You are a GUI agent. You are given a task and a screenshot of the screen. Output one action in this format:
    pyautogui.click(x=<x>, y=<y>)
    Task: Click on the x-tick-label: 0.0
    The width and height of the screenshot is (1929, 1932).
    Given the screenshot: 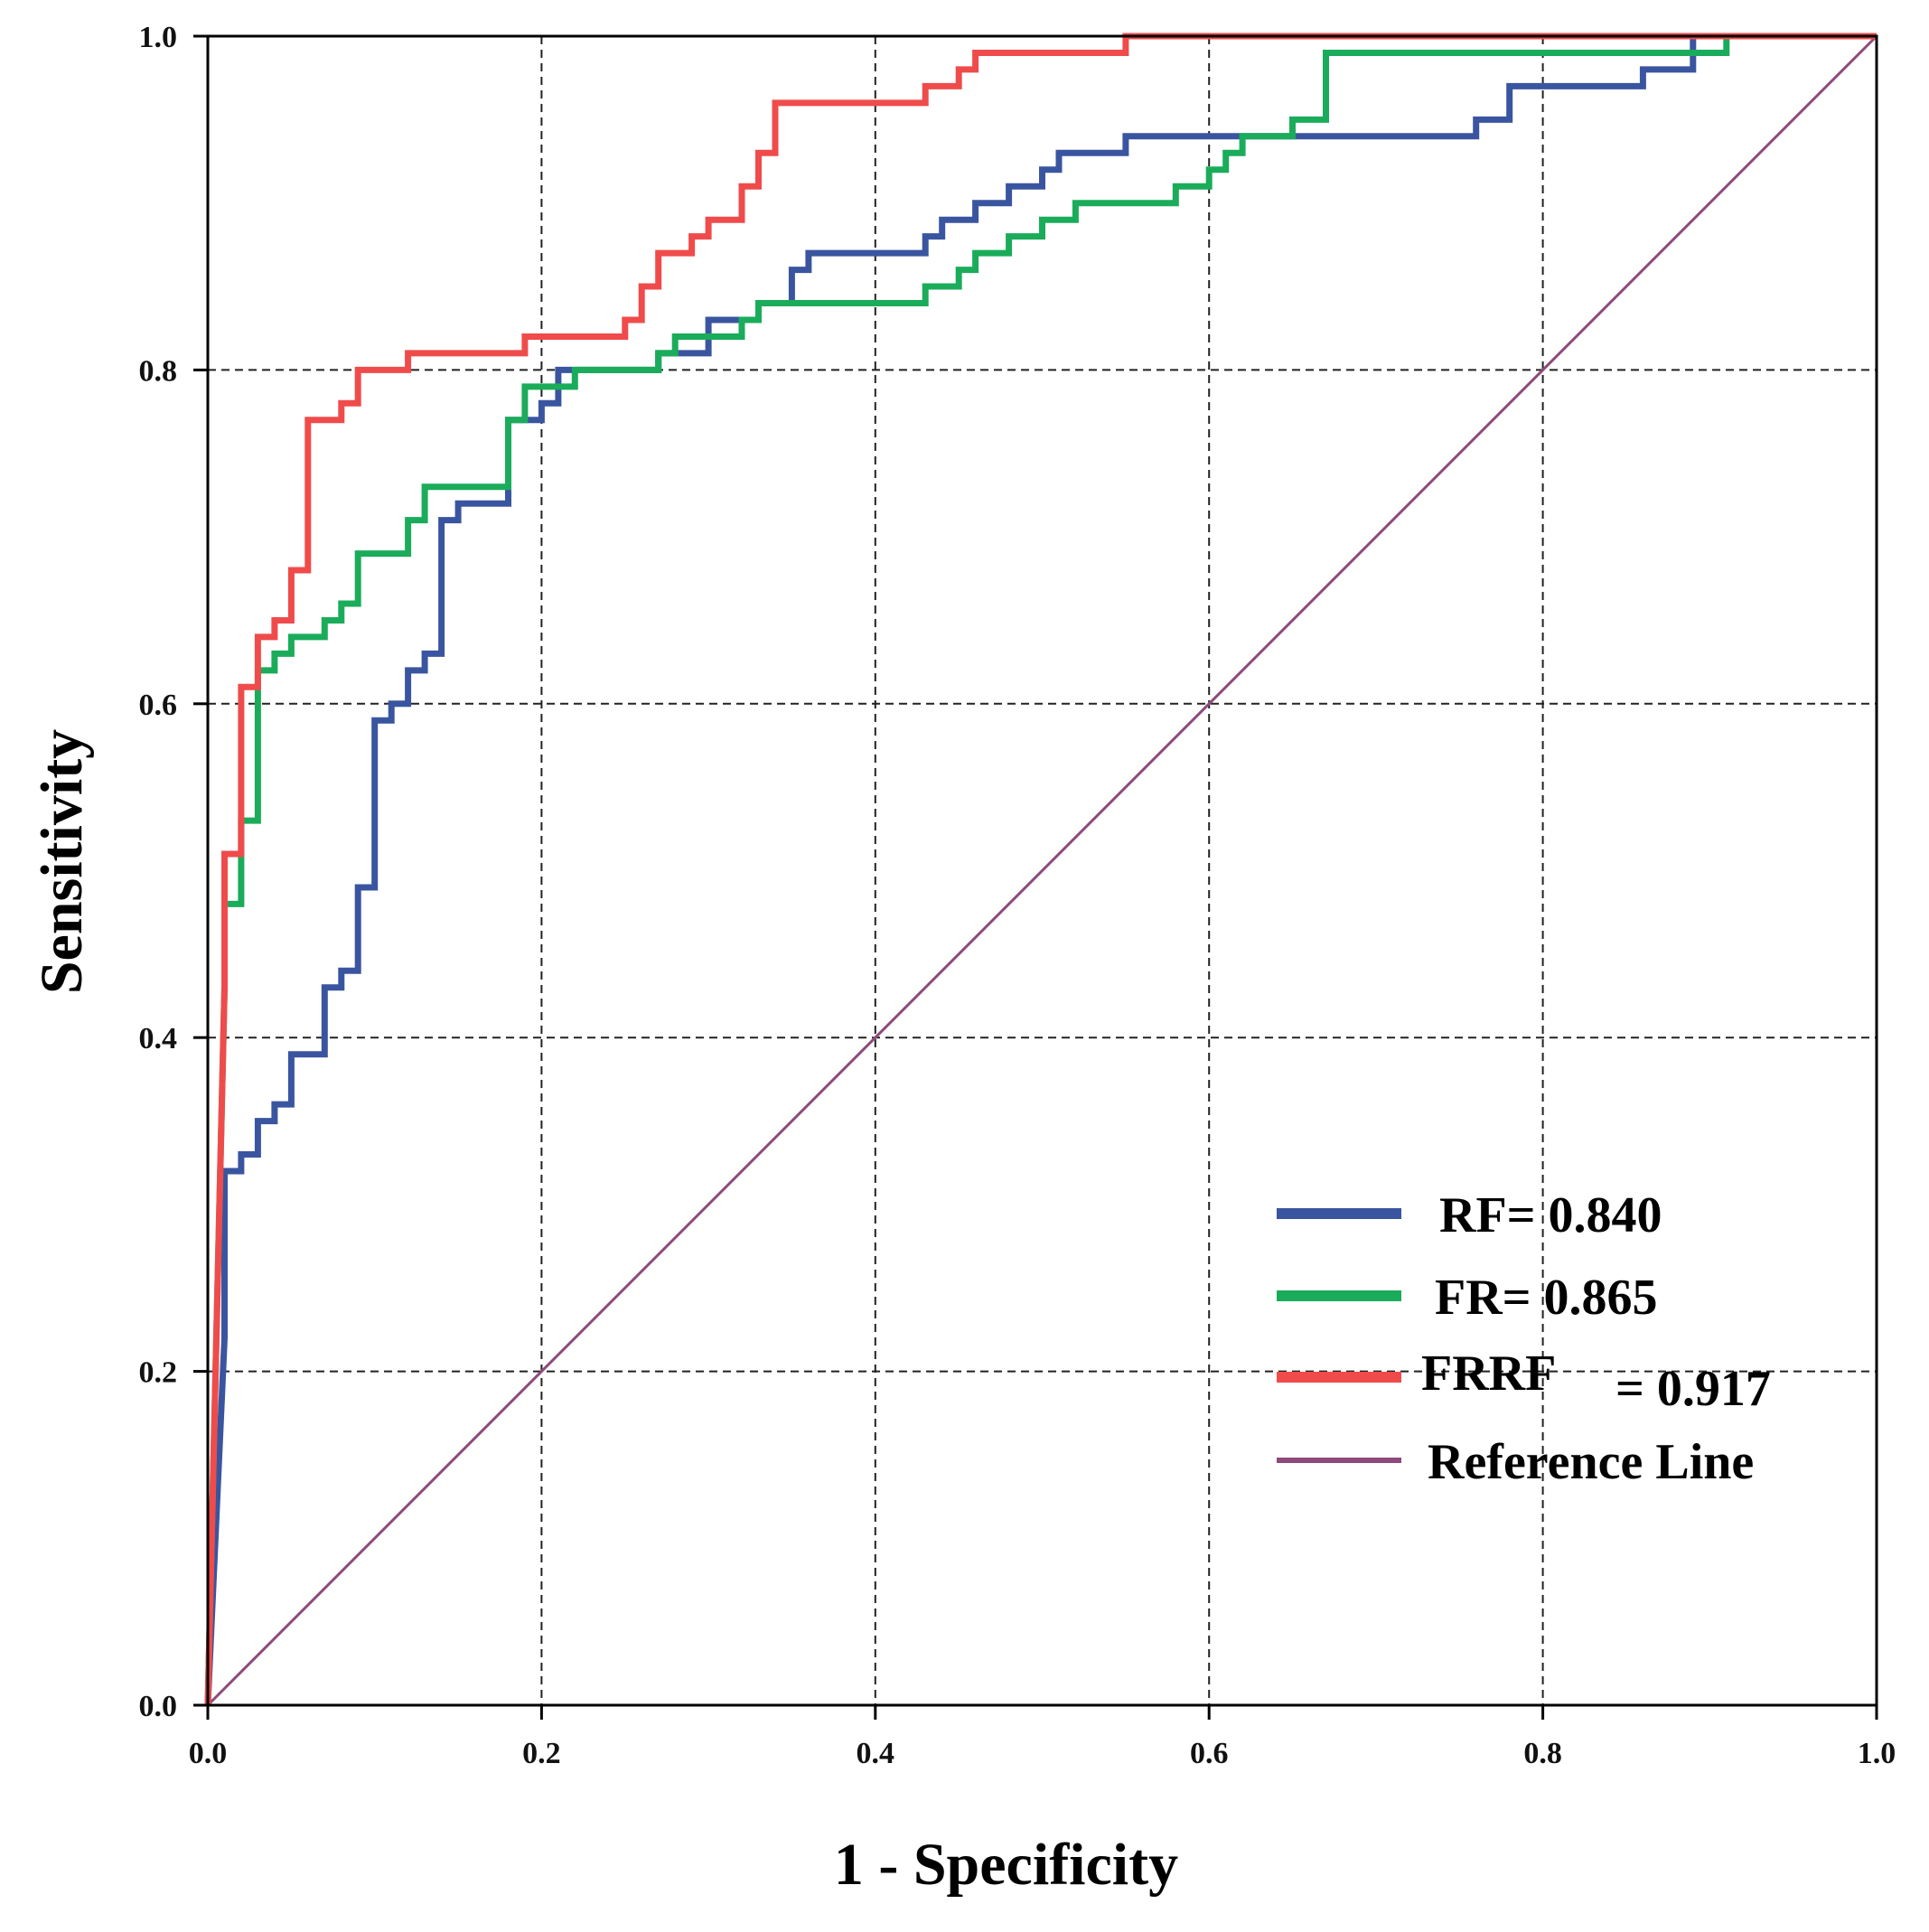 What is the action you would take?
    pyautogui.click(x=209, y=1753)
    